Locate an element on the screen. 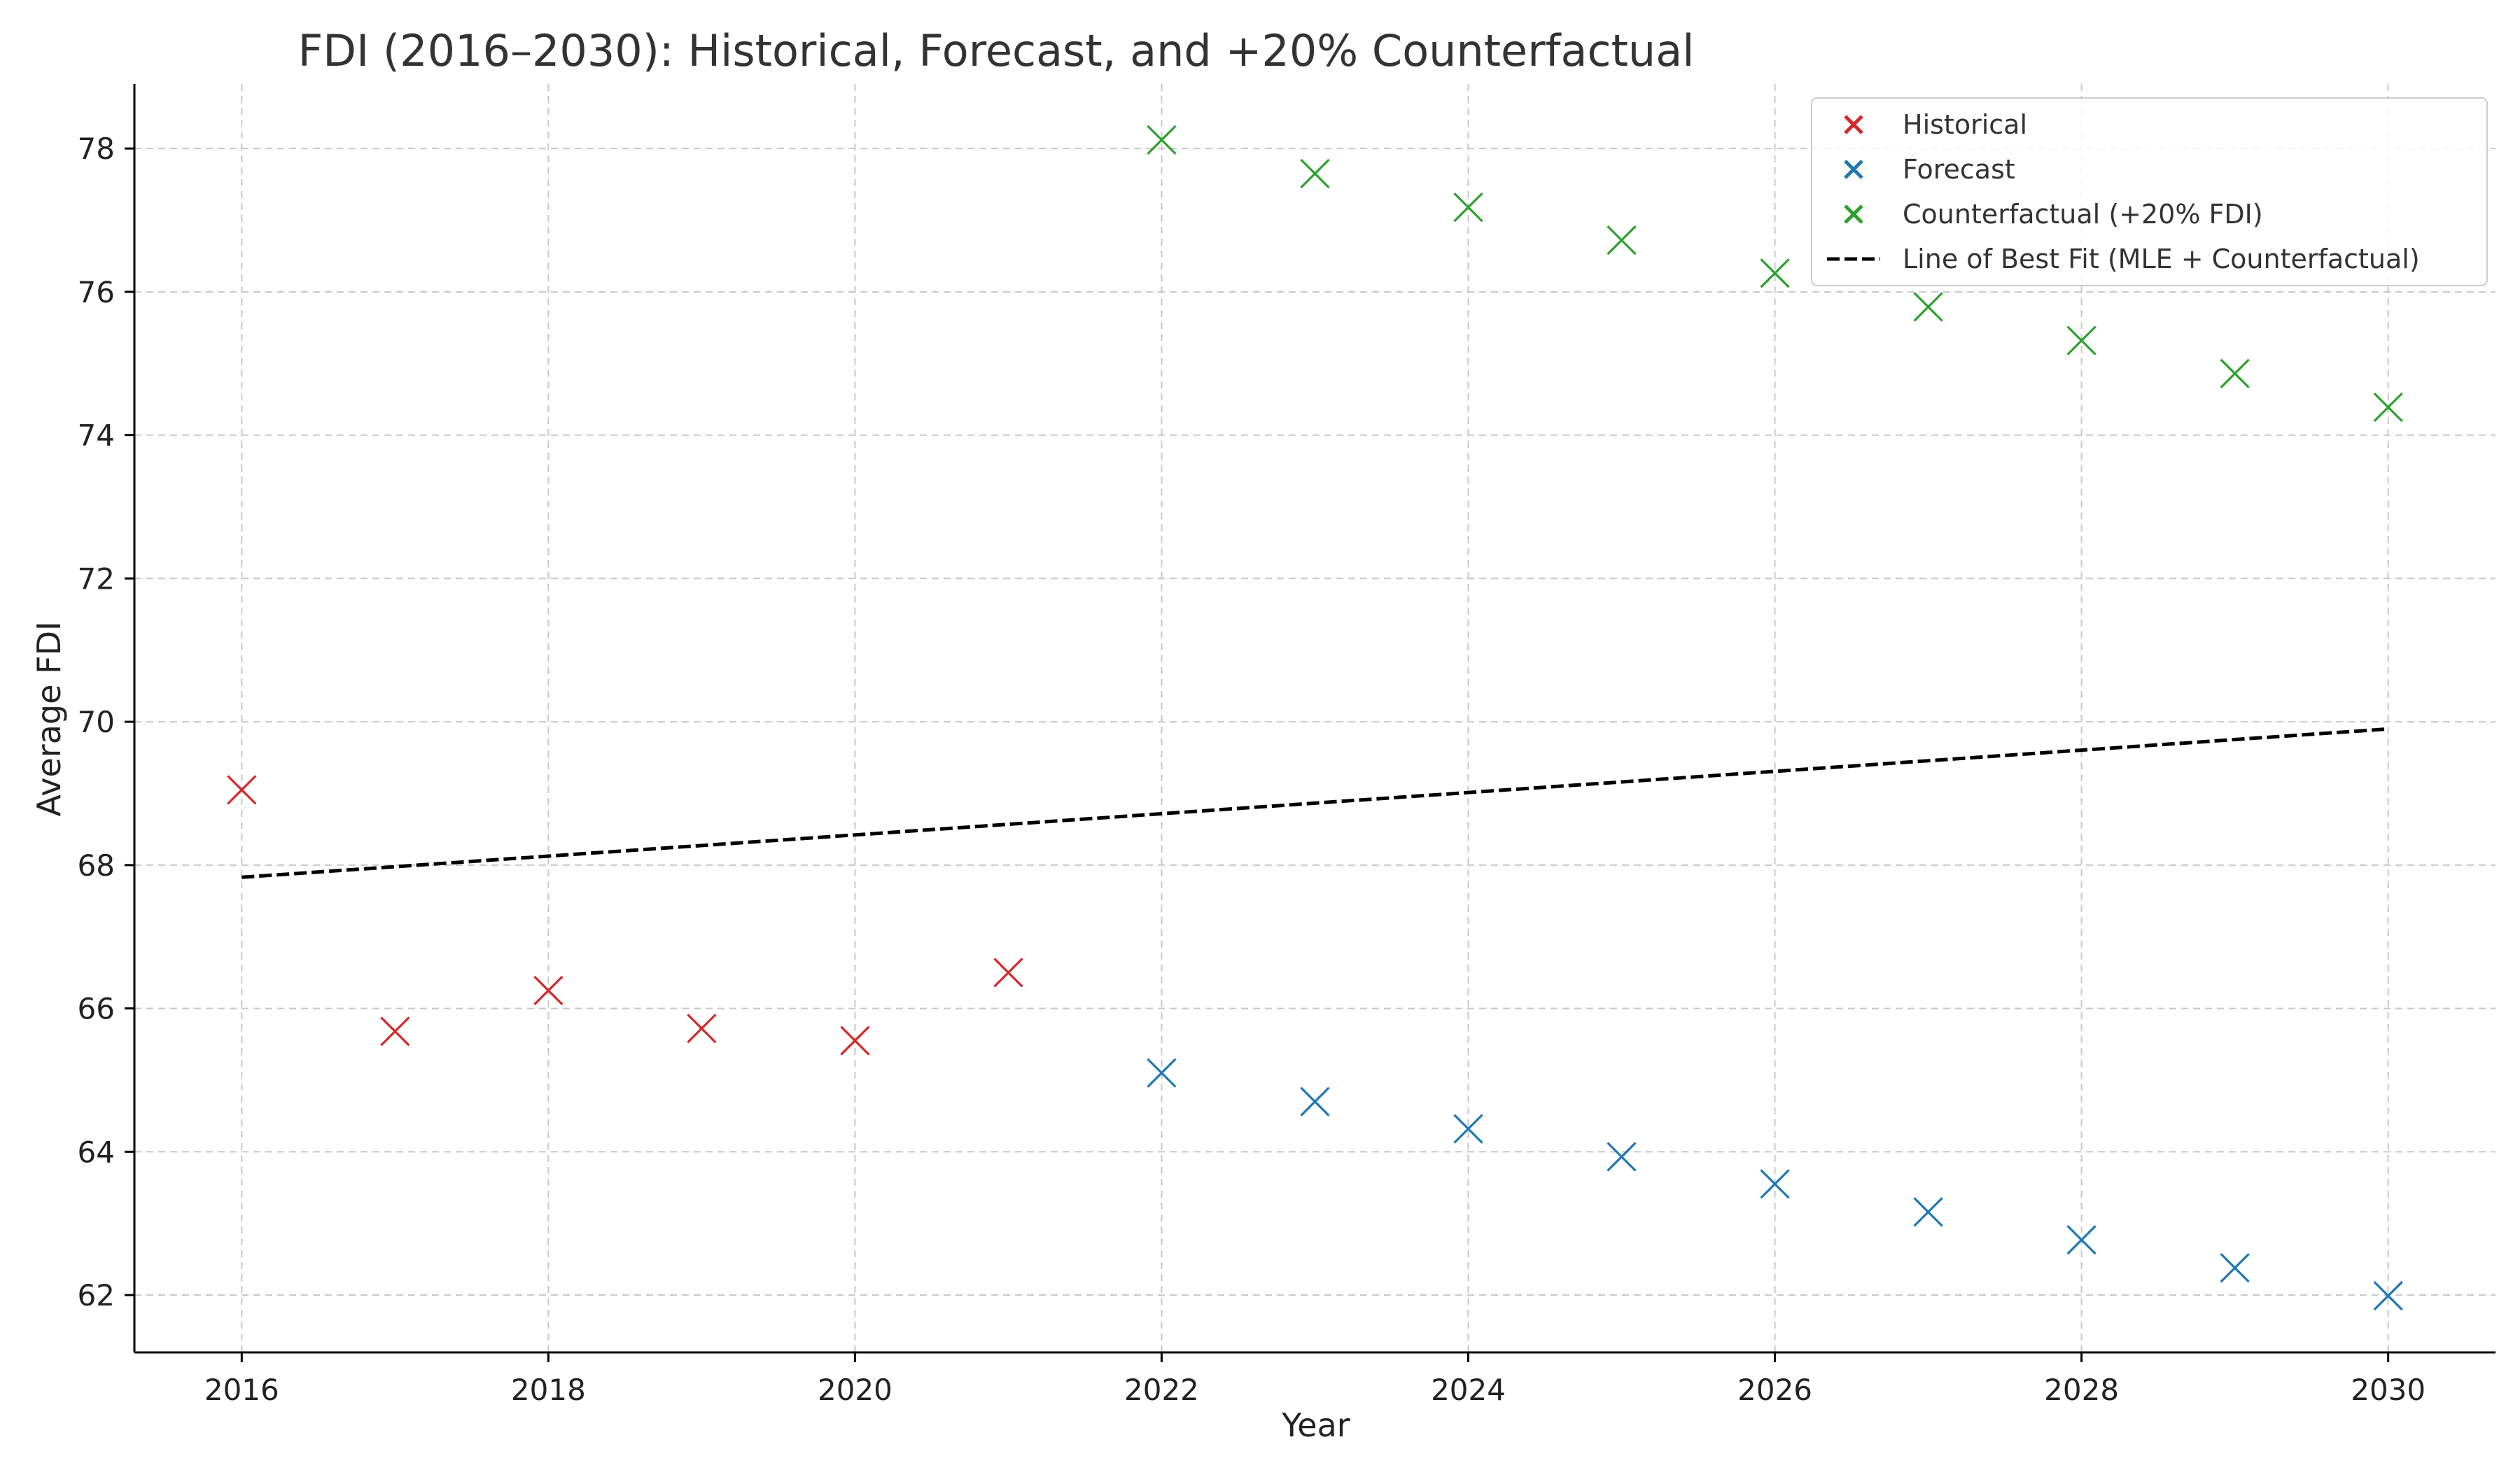 Image resolution: width=2520 pixels, height=1470 pixels. y-tick-label: 76 is located at coordinates (96, 292).